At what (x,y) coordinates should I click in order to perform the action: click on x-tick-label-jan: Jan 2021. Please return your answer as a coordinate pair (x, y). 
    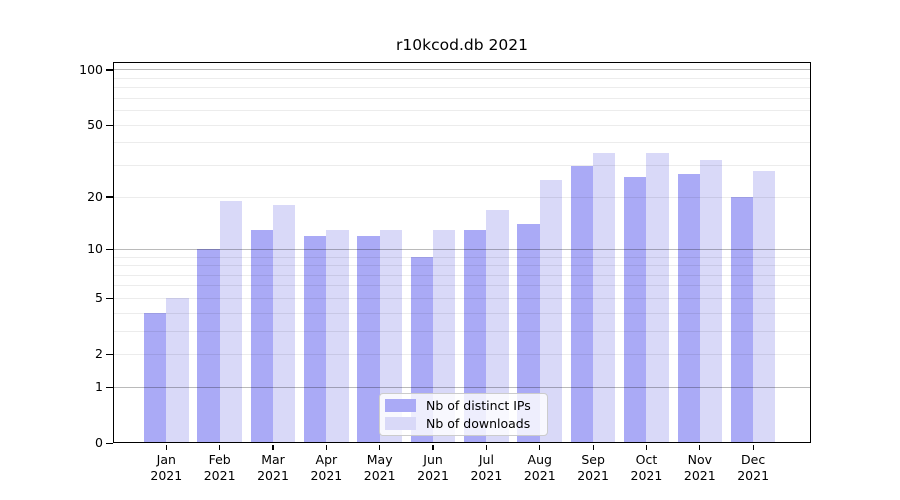
    Looking at the image, I should click on (166, 468).